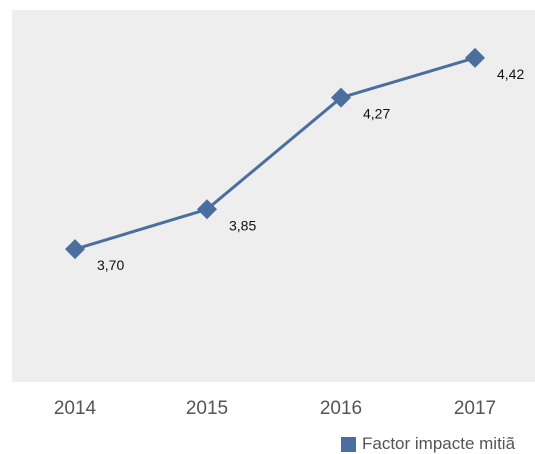 This screenshot has height=454, width=535. Describe the element at coordinates (376, 114) in the screenshot. I see `data-label: 4,27` at that location.